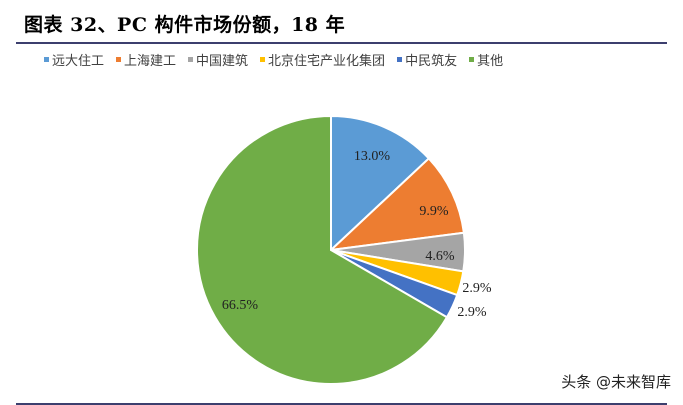  Describe the element at coordinates (78, 61) in the screenshot. I see `legend-label: 远大住工` at that location.